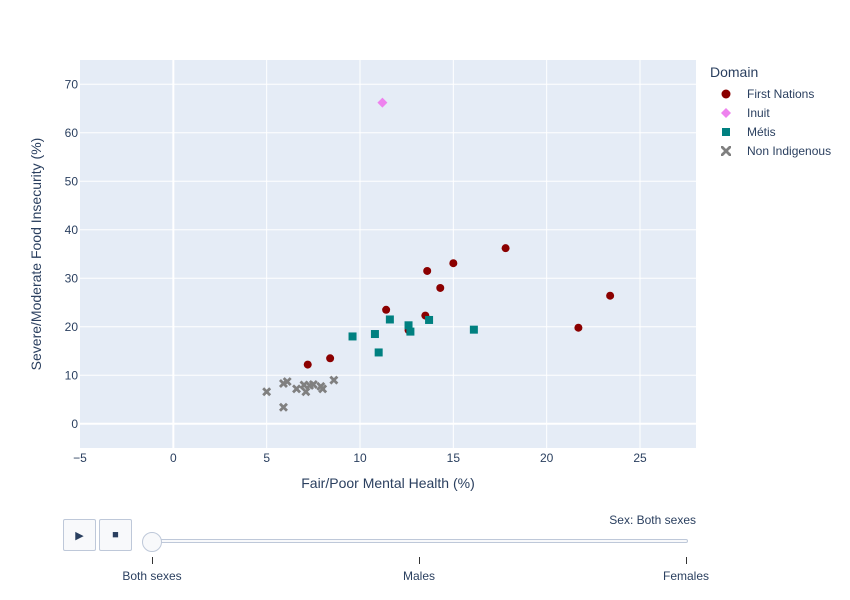 Image resolution: width=850 pixels, height=600 pixels. What do you see at coordinates (454, 458) in the screenshot?
I see `x-tick-label: 15` at bounding box center [454, 458].